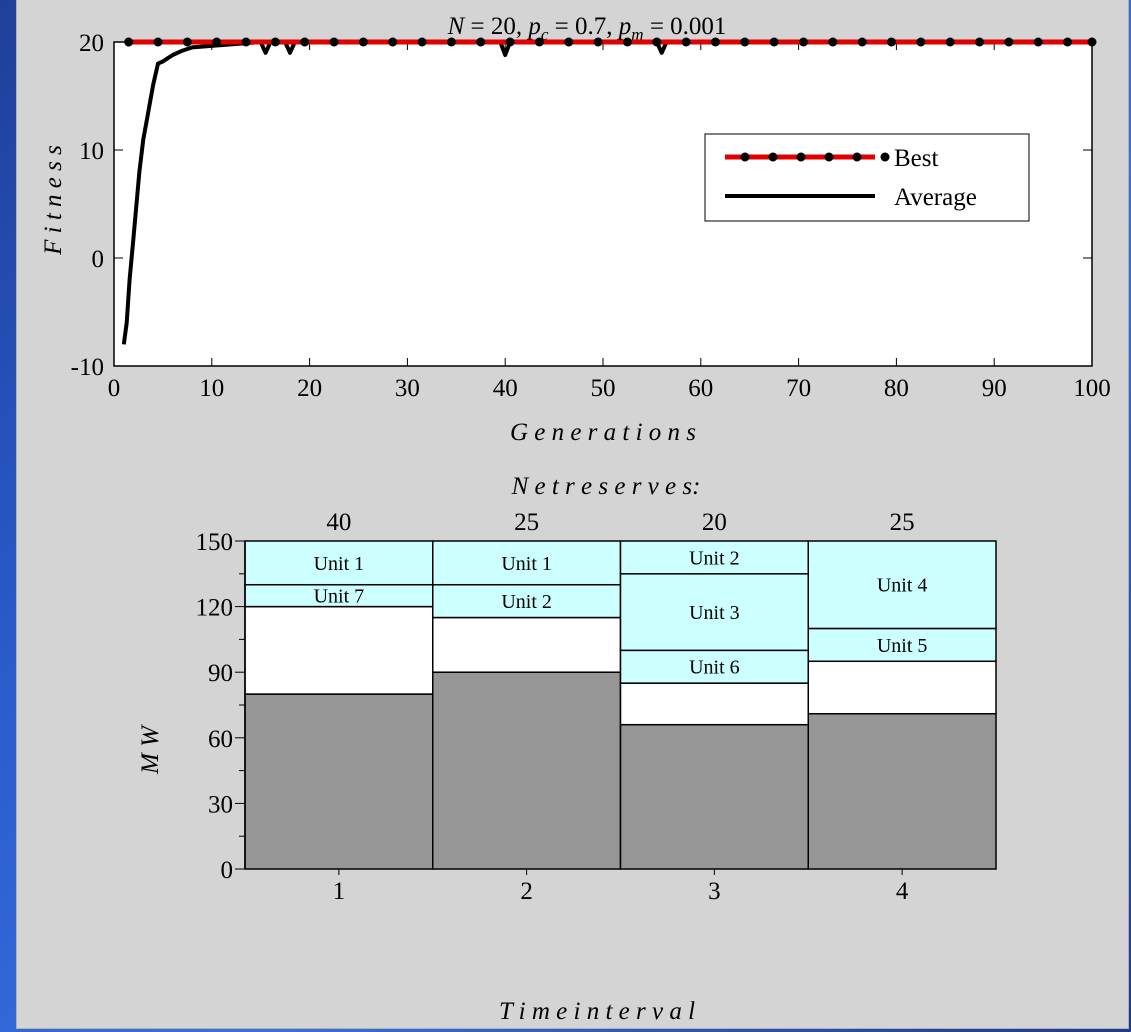 The height and width of the screenshot is (1032, 1131). Describe the element at coordinates (526, 891) in the screenshot. I see `x-tick-label: 2` at that location.